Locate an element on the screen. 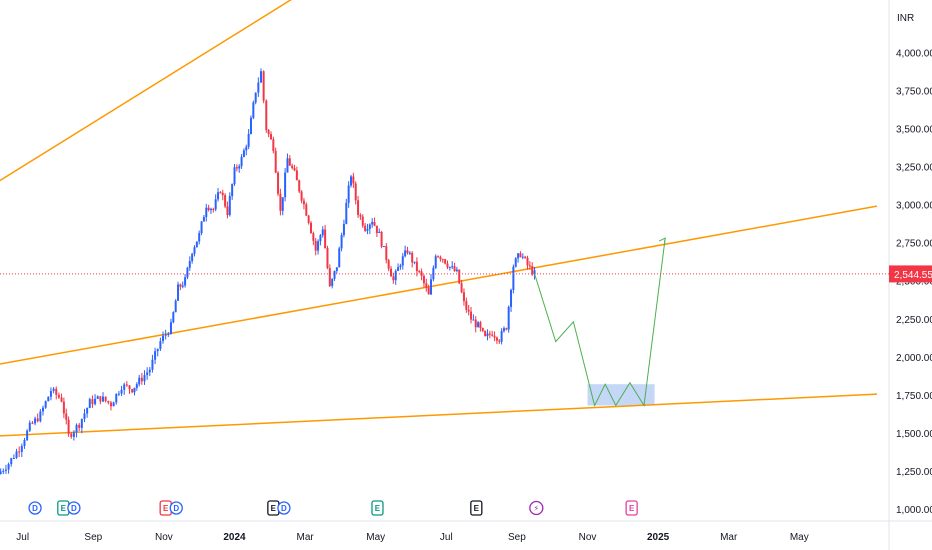 Image resolution: width=932 pixels, height=550 pixels. split-marker-icon is located at coordinates (536, 508).